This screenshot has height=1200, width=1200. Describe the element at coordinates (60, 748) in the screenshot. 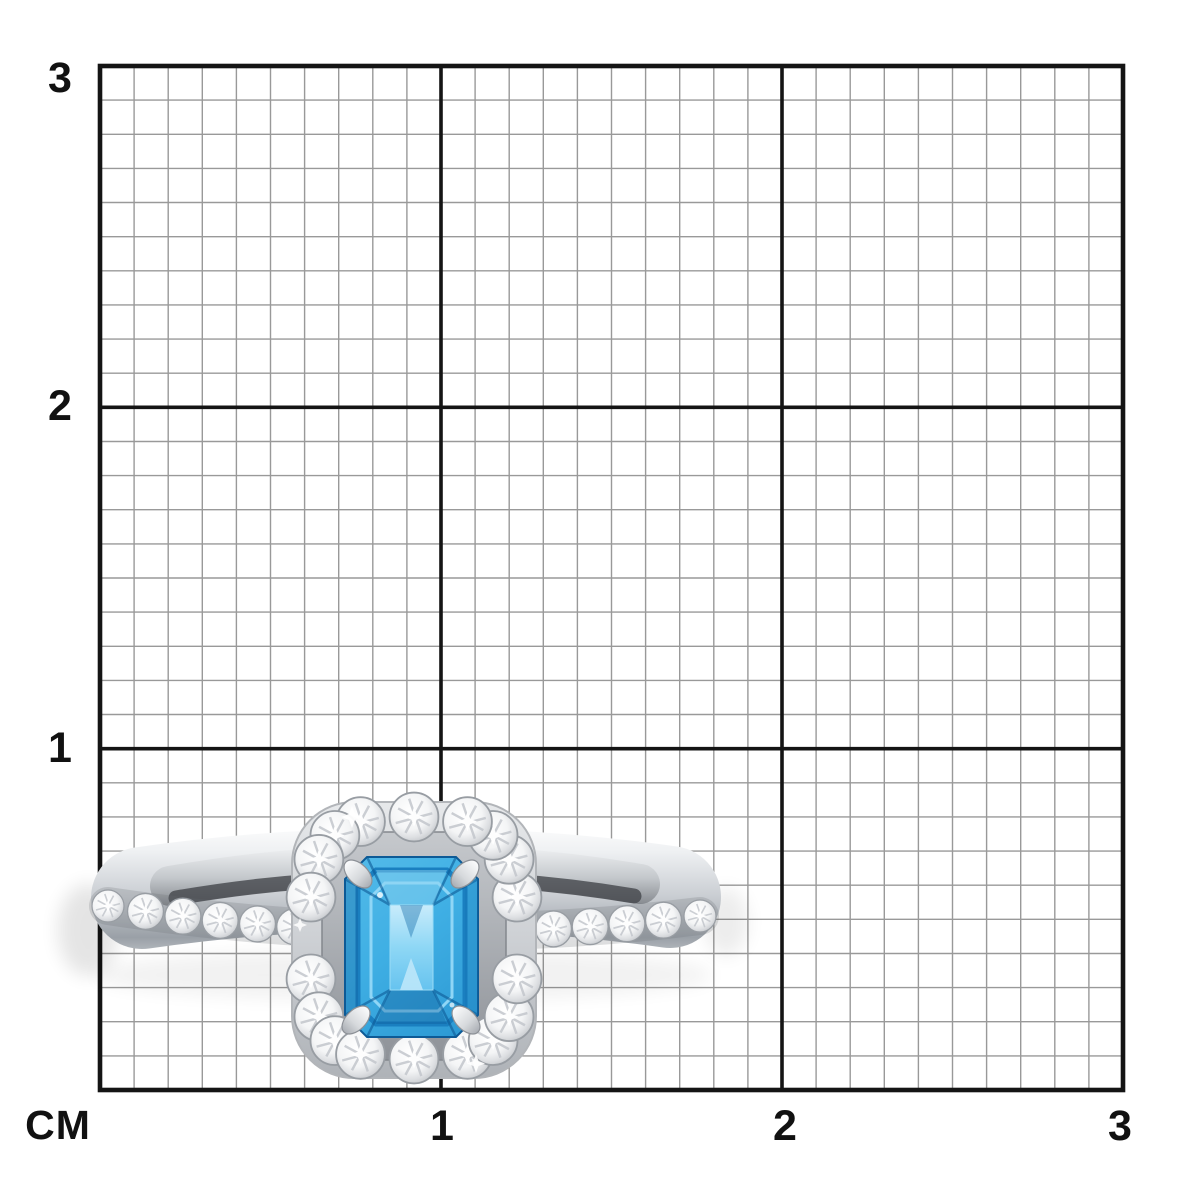

I see `left-axis-label-1: 1` at that location.